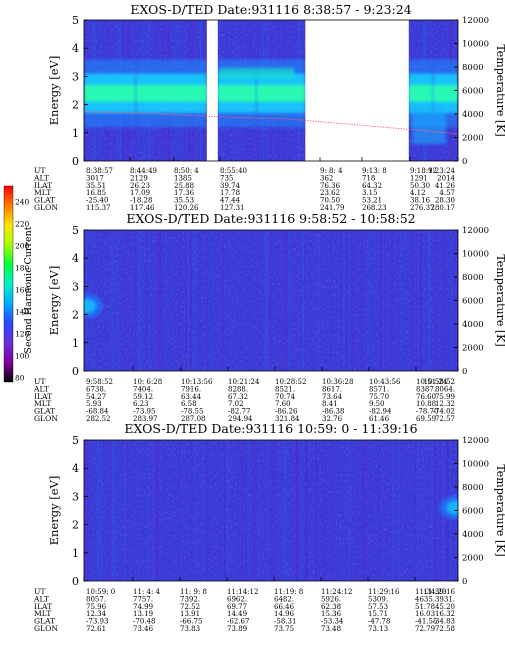 Image resolution: width=505 pixels, height=649 pixels. Describe the element at coordinates (183, 178) in the screenshot. I see `table-cell: 1385` at that location.